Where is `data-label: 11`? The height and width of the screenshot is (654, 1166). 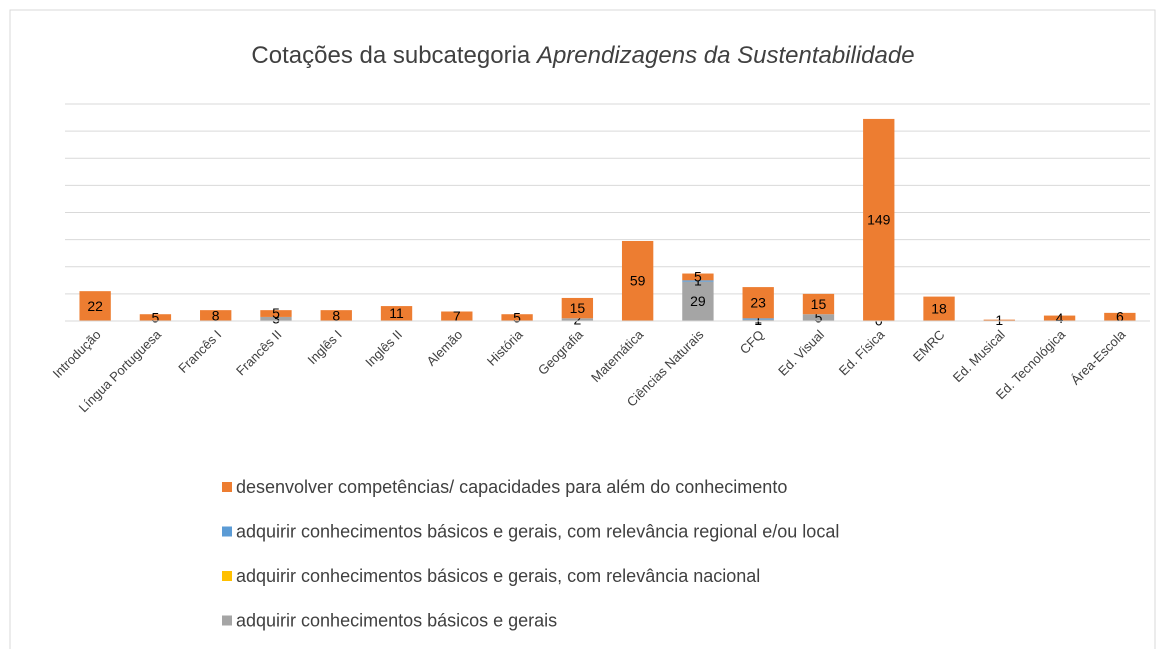 data-label: 11 is located at coordinates (396, 313).